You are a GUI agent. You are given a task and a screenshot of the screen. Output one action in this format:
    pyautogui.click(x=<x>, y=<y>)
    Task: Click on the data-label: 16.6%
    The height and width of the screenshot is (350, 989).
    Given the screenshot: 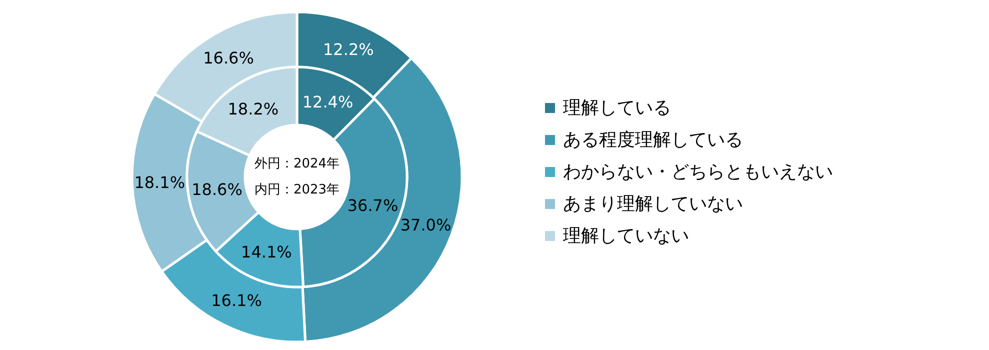 What is the action you would take?
    pyautogui.click(x=228, y=58)
    